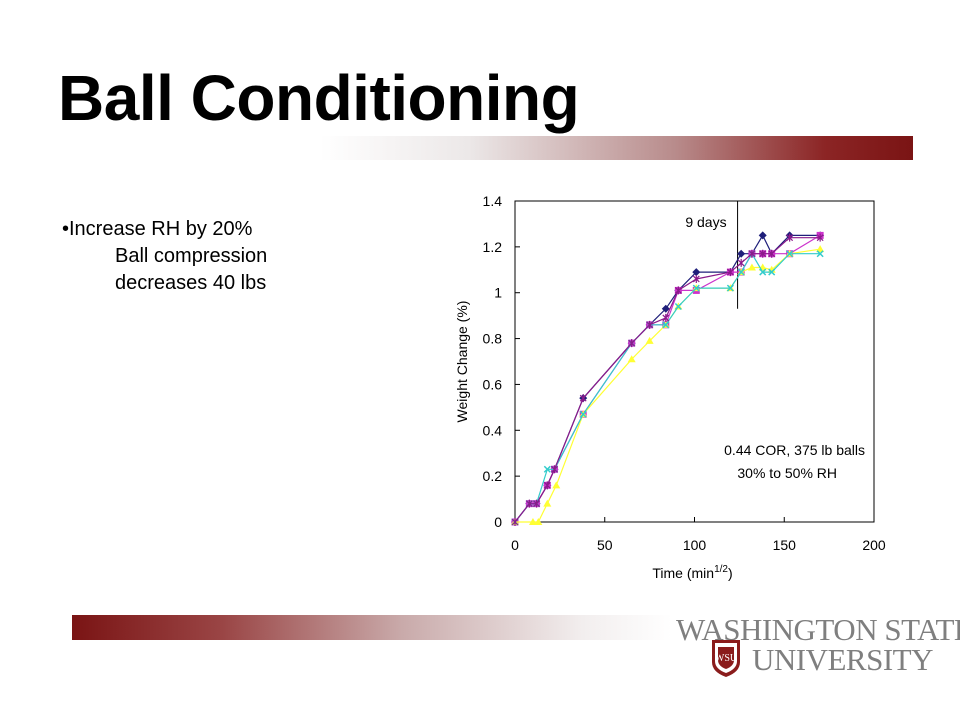 The image size is (960, 720). I want to click on y-tick-label: 1, so click(498, 293).